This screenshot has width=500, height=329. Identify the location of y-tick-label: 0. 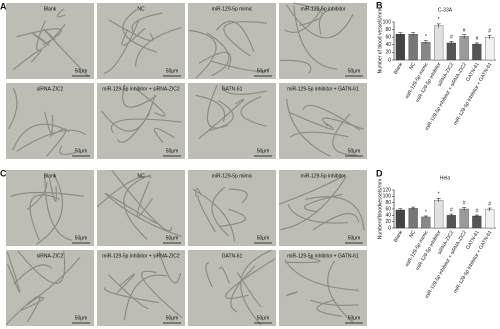
(389, 228).